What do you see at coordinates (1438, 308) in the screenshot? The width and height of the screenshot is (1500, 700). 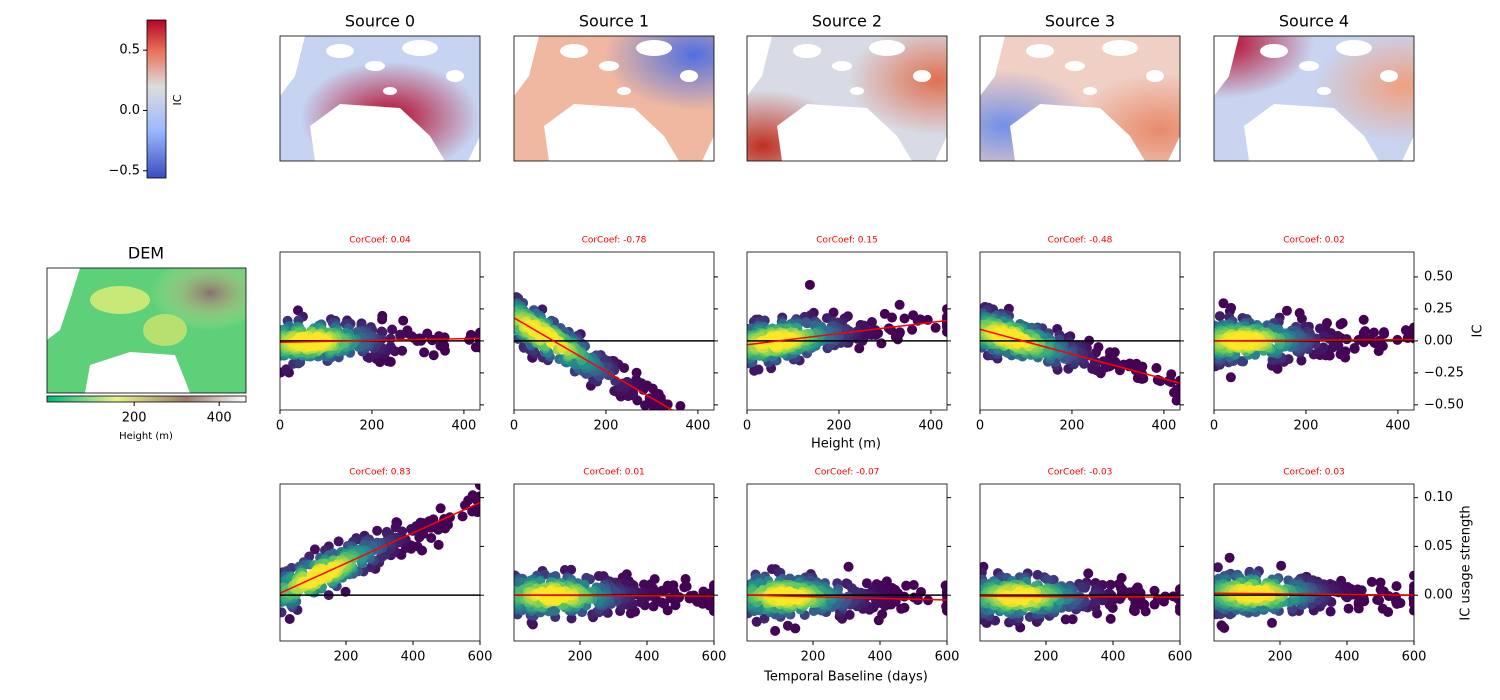 I see `y-tick-label: 0.25` at bounding box center [1438, 308].